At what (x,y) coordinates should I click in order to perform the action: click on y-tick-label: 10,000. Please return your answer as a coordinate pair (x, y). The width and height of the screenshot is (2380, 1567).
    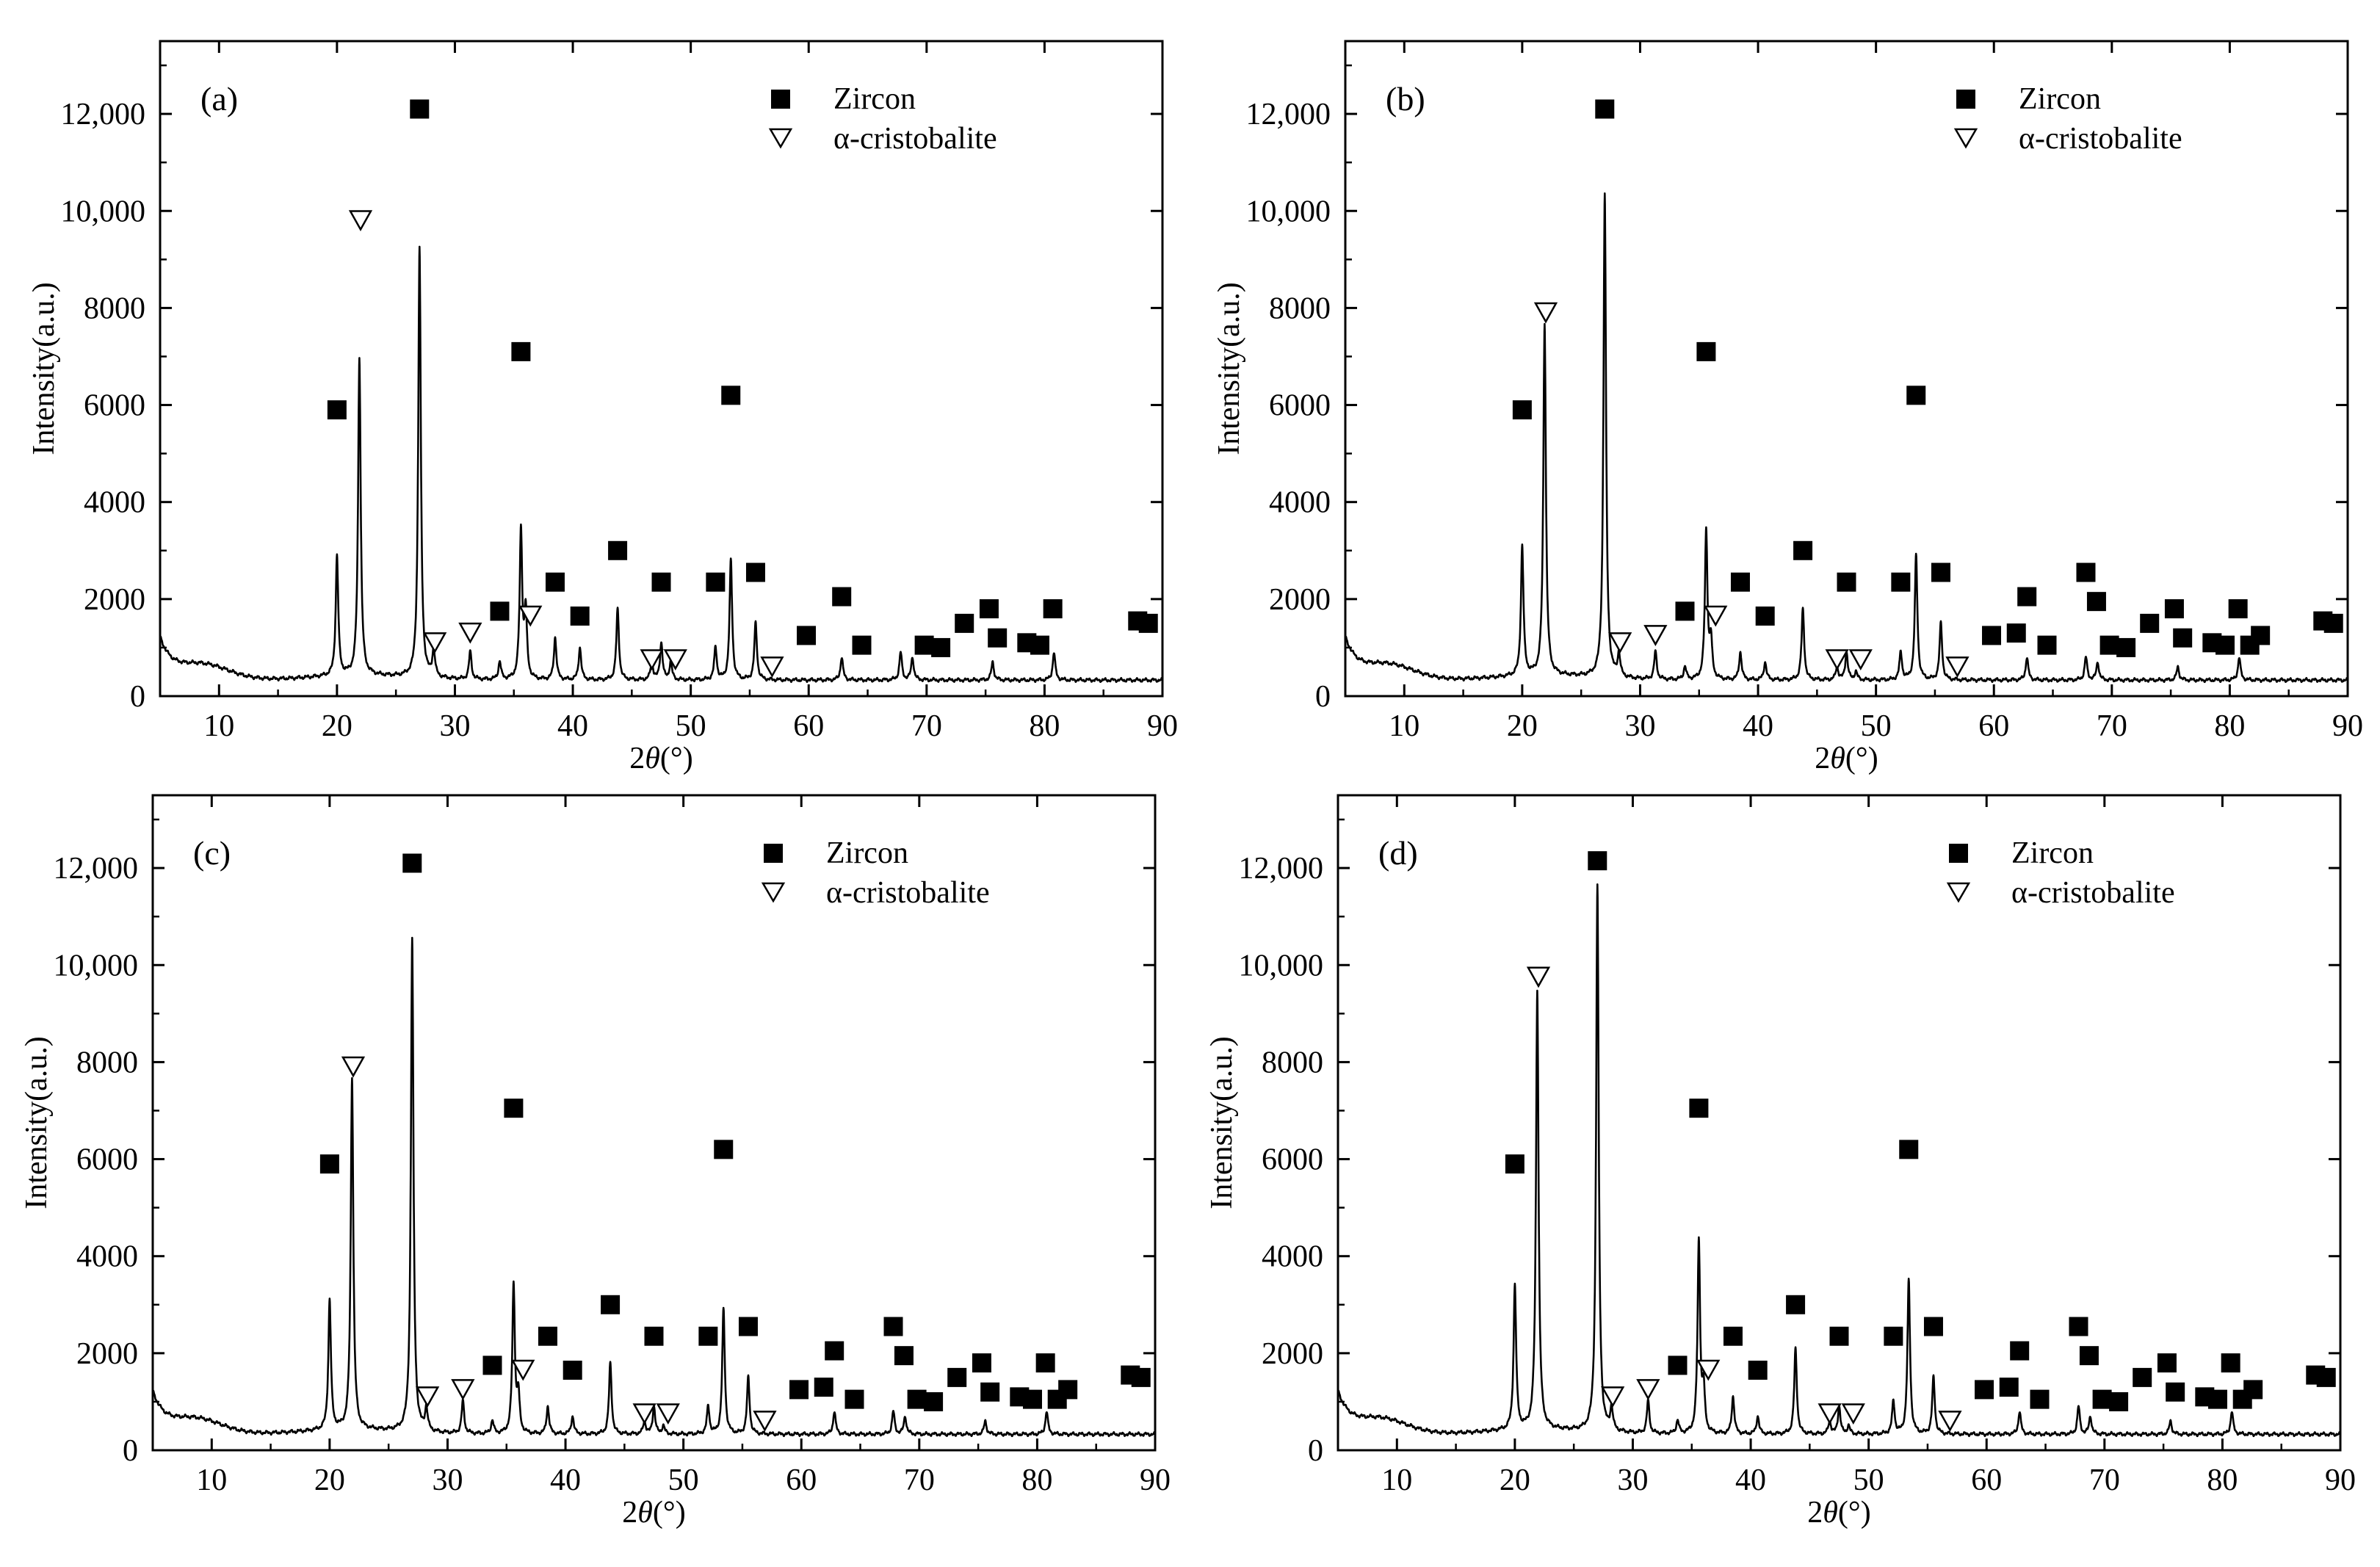
    Looking at the image, I should click on (103, 211).